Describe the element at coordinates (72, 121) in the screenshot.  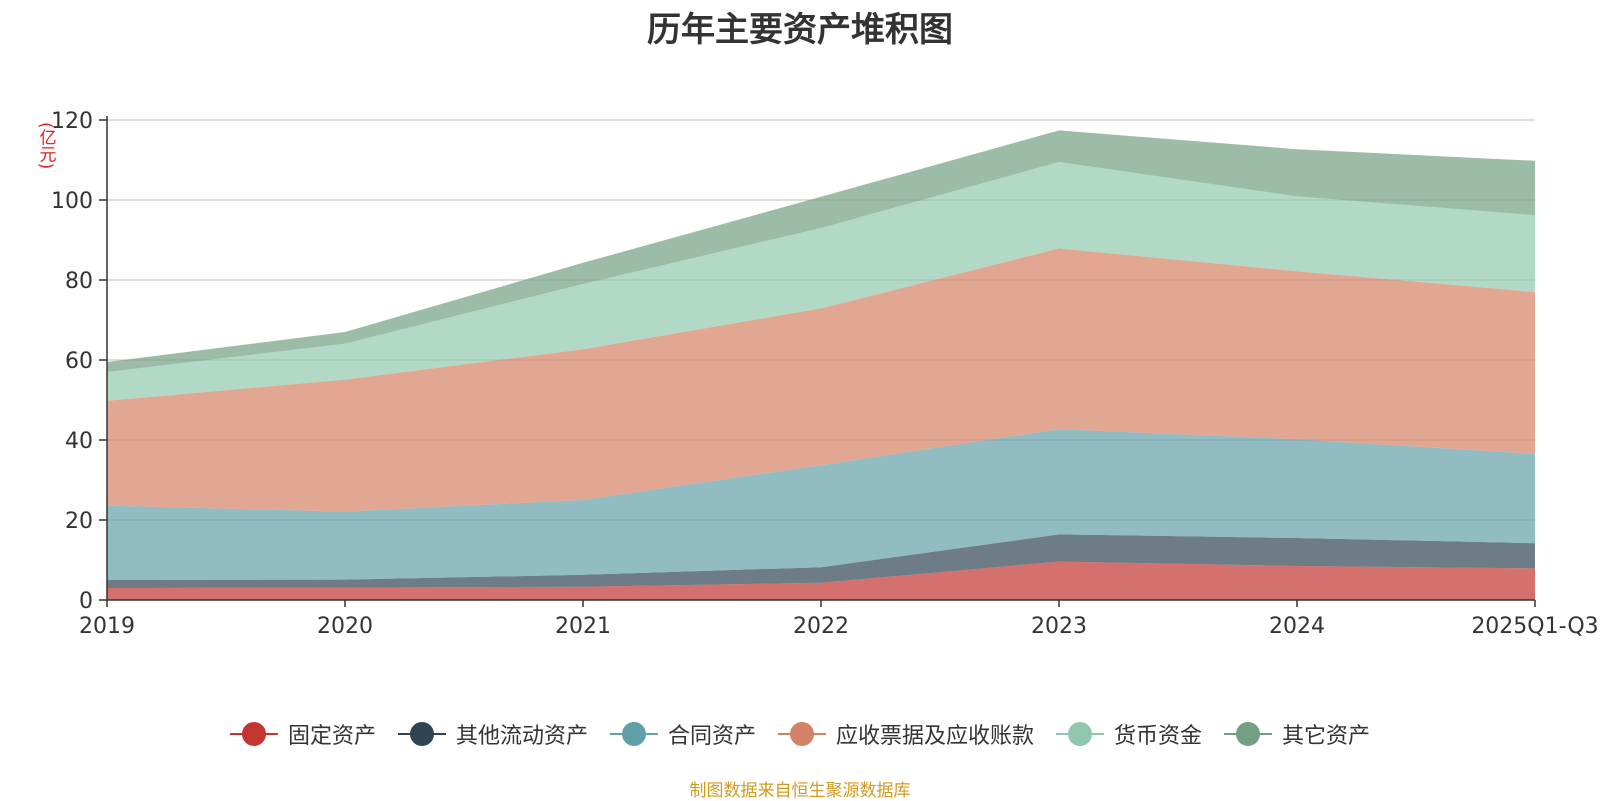
I see `y-tick-label: 120` at that location.